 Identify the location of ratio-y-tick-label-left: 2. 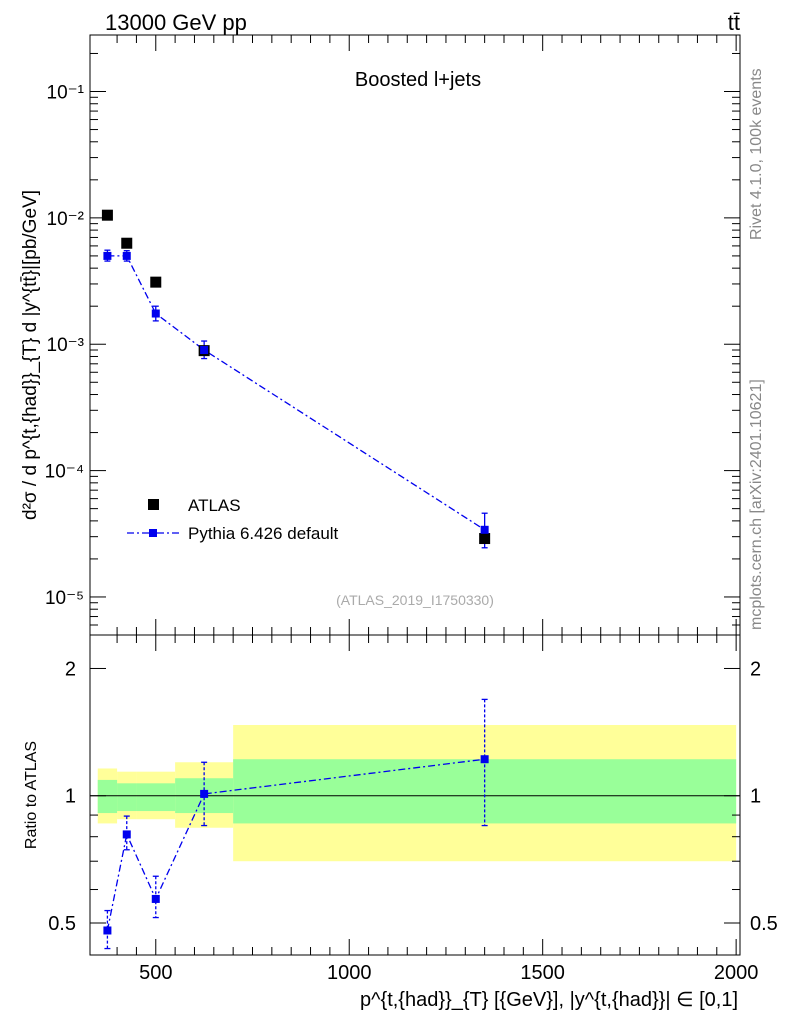
(70, 669).